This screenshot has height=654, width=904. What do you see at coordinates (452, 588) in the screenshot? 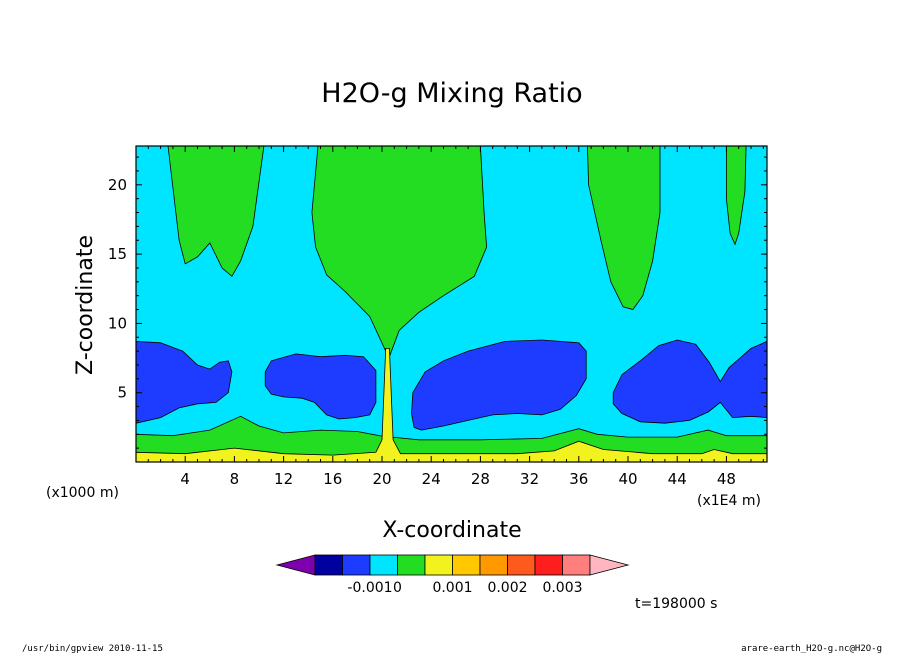
I see `colorbar-label: 0.001` at bounding box center [452, 588].